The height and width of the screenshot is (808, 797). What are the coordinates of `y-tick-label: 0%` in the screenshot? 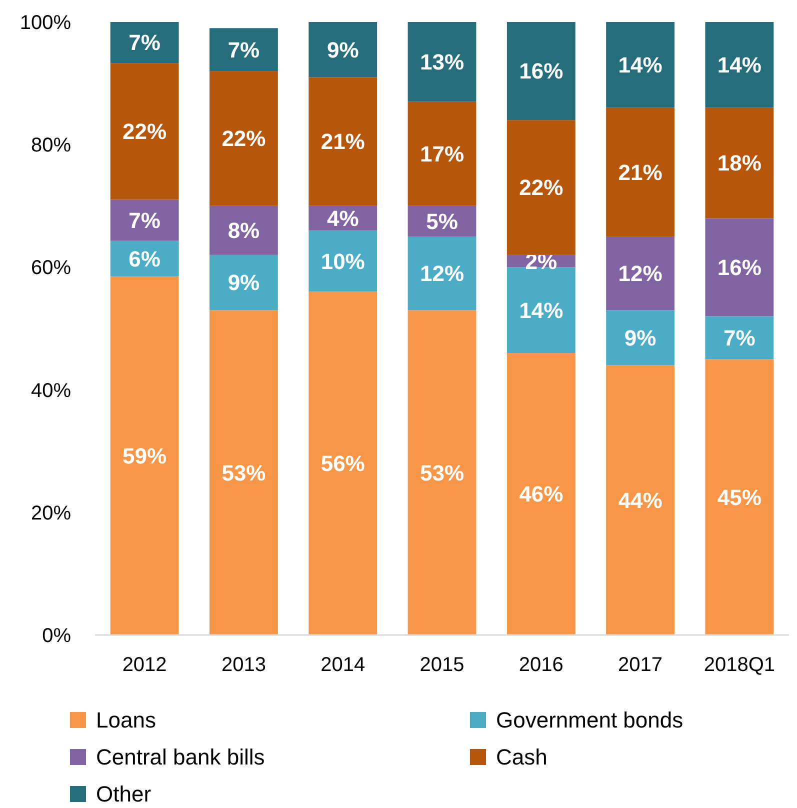 It's located at (57, 636).